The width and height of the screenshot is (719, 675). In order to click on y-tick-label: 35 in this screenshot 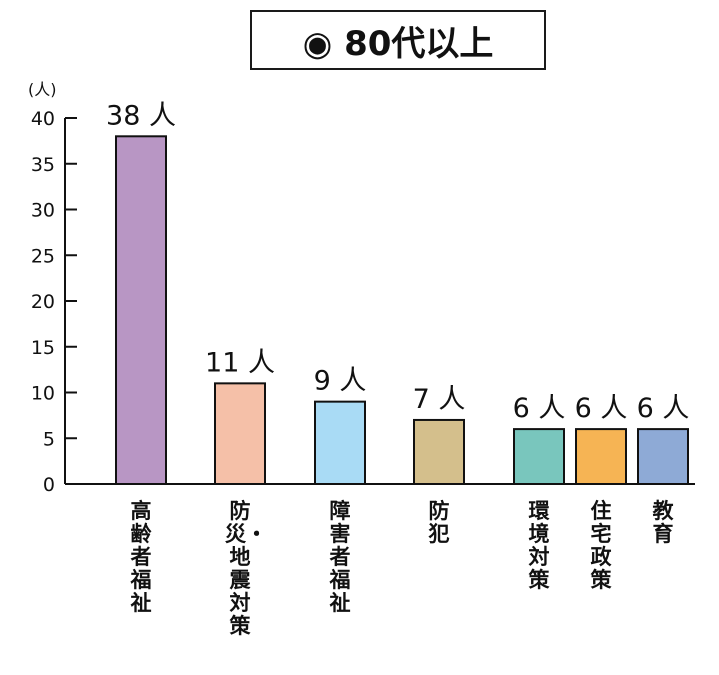, I will do `click(43, 165)`.